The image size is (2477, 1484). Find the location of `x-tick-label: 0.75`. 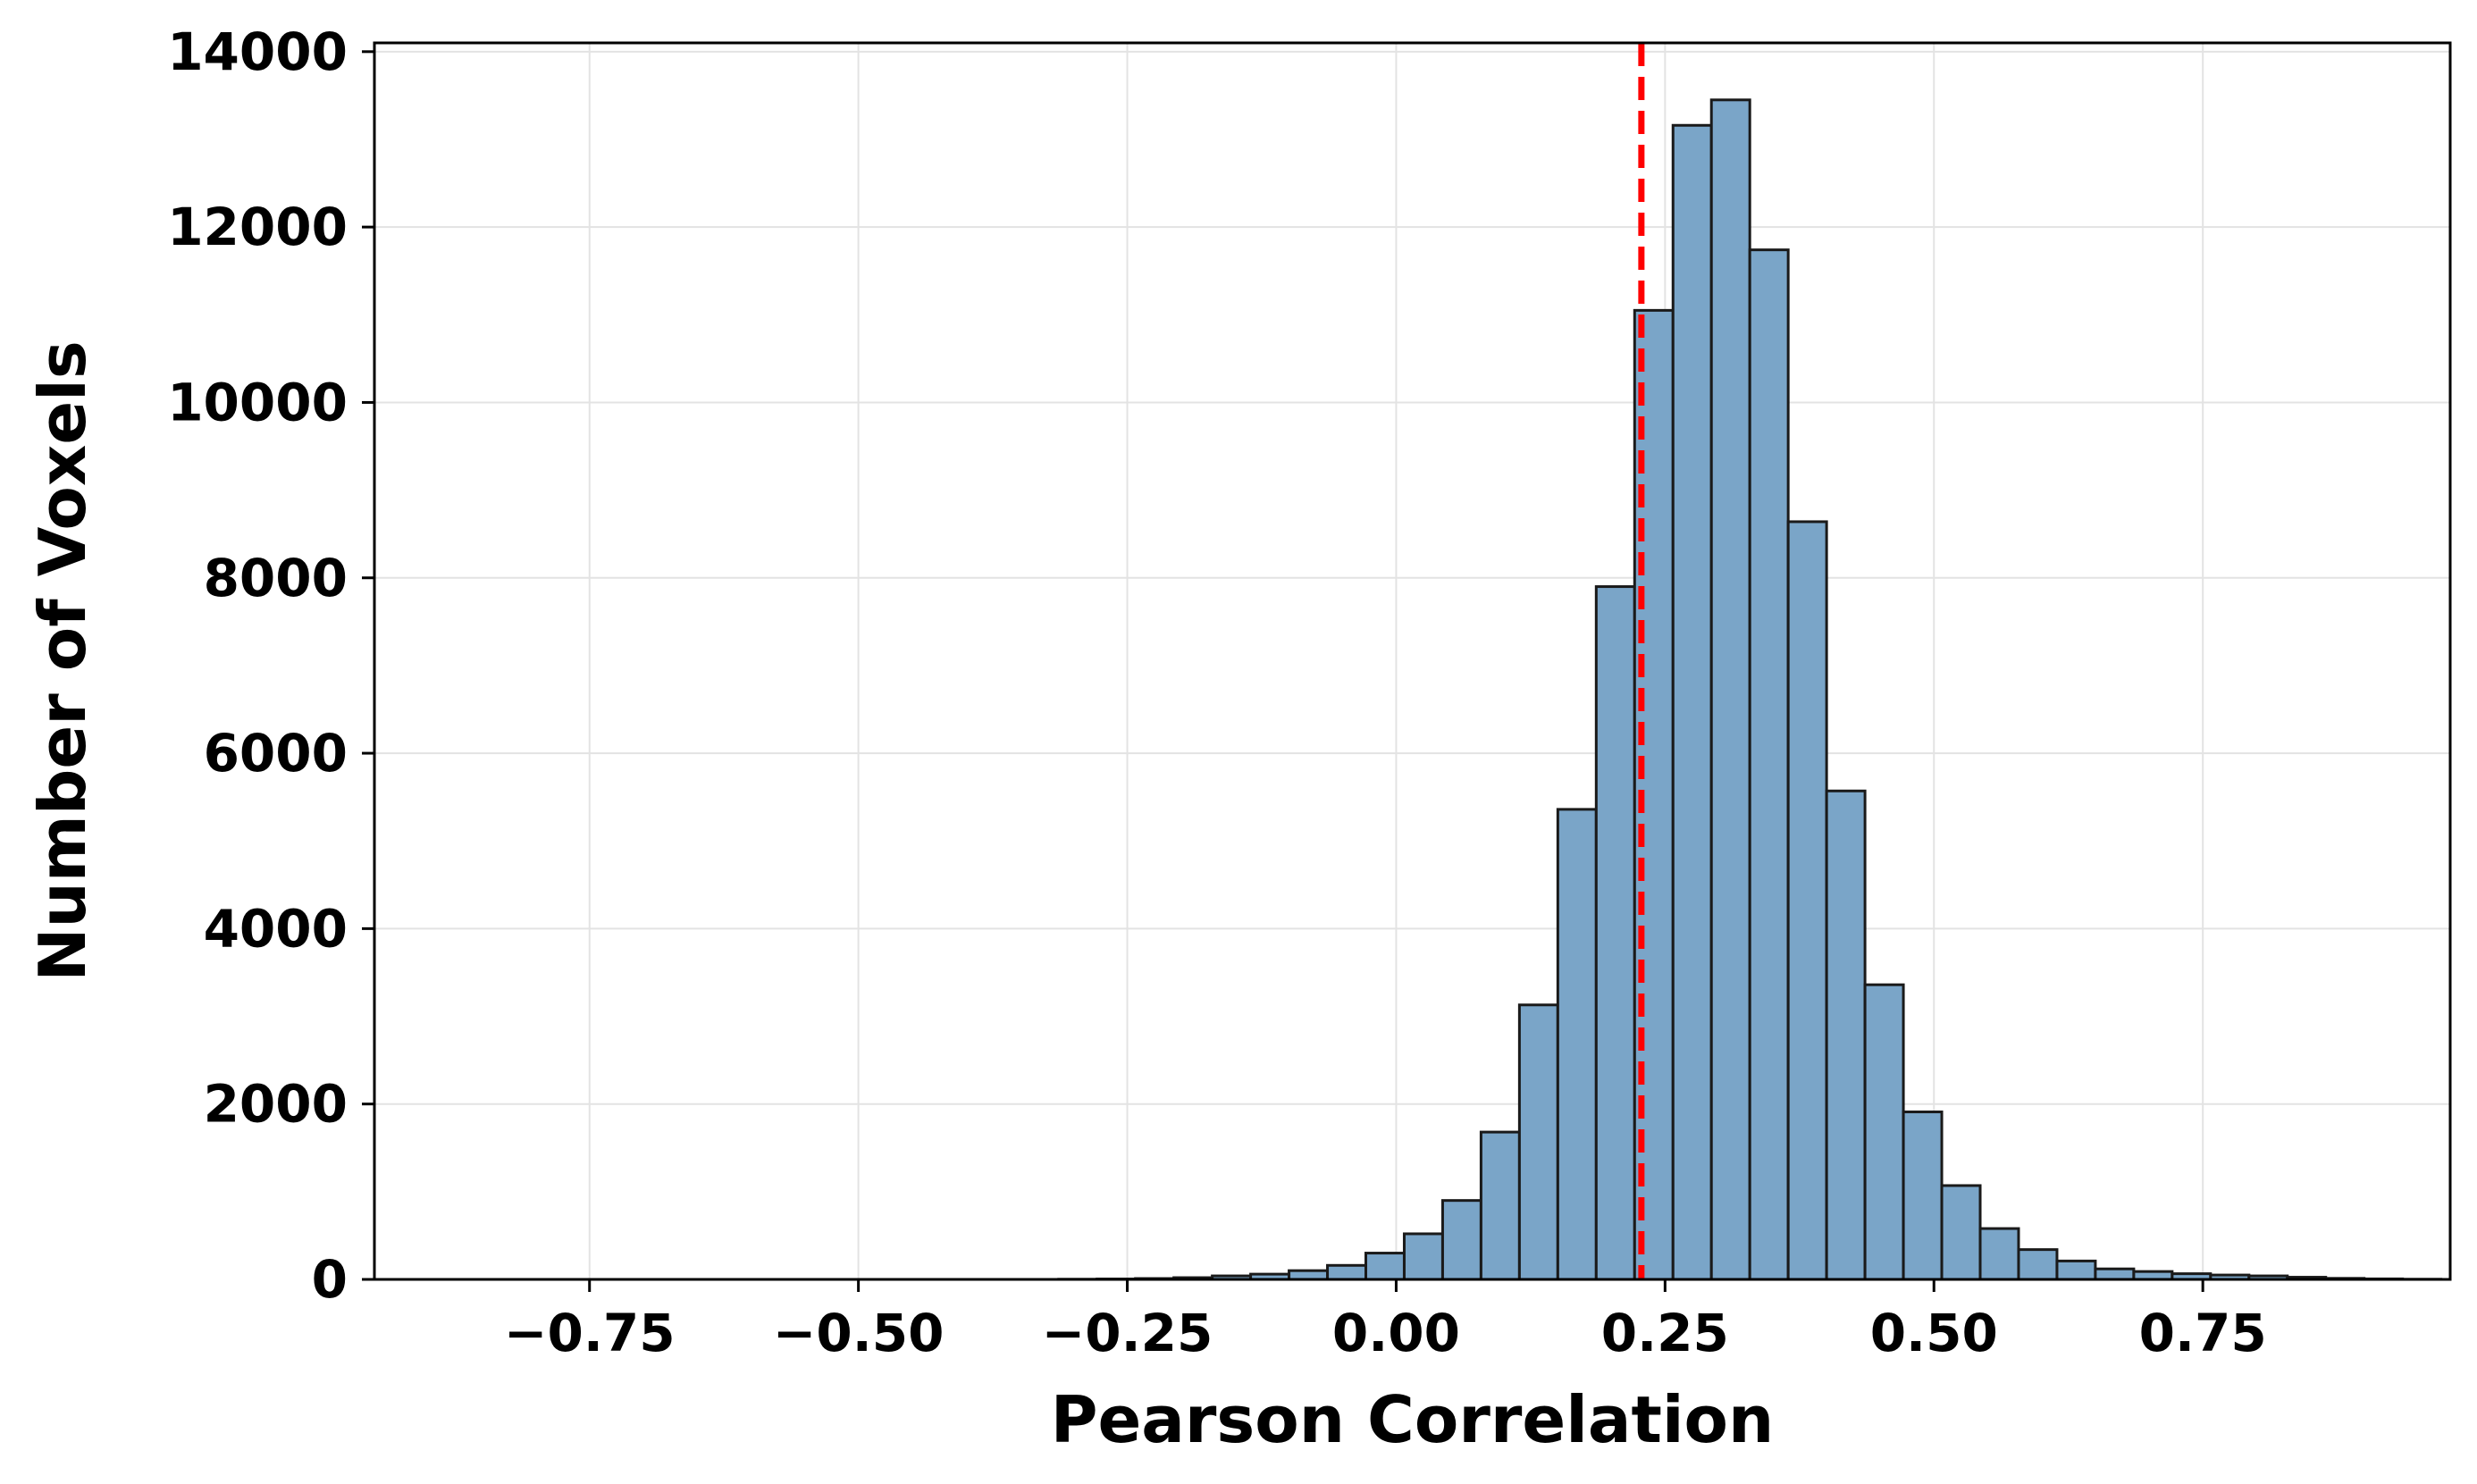

x-tick-label: 0.75 is located at coordinates (2203, 1333).